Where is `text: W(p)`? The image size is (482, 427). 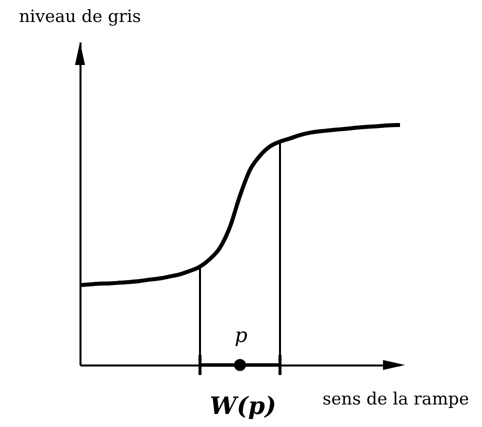 text: W(p) is located at coordinates (243, 405).